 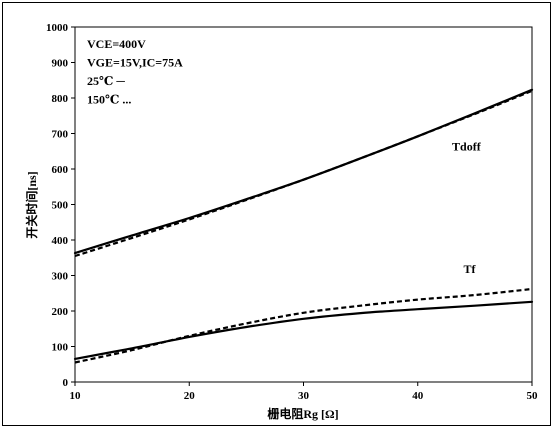 I want to click on y-tick-label: 600, so click(x=60, y=170).